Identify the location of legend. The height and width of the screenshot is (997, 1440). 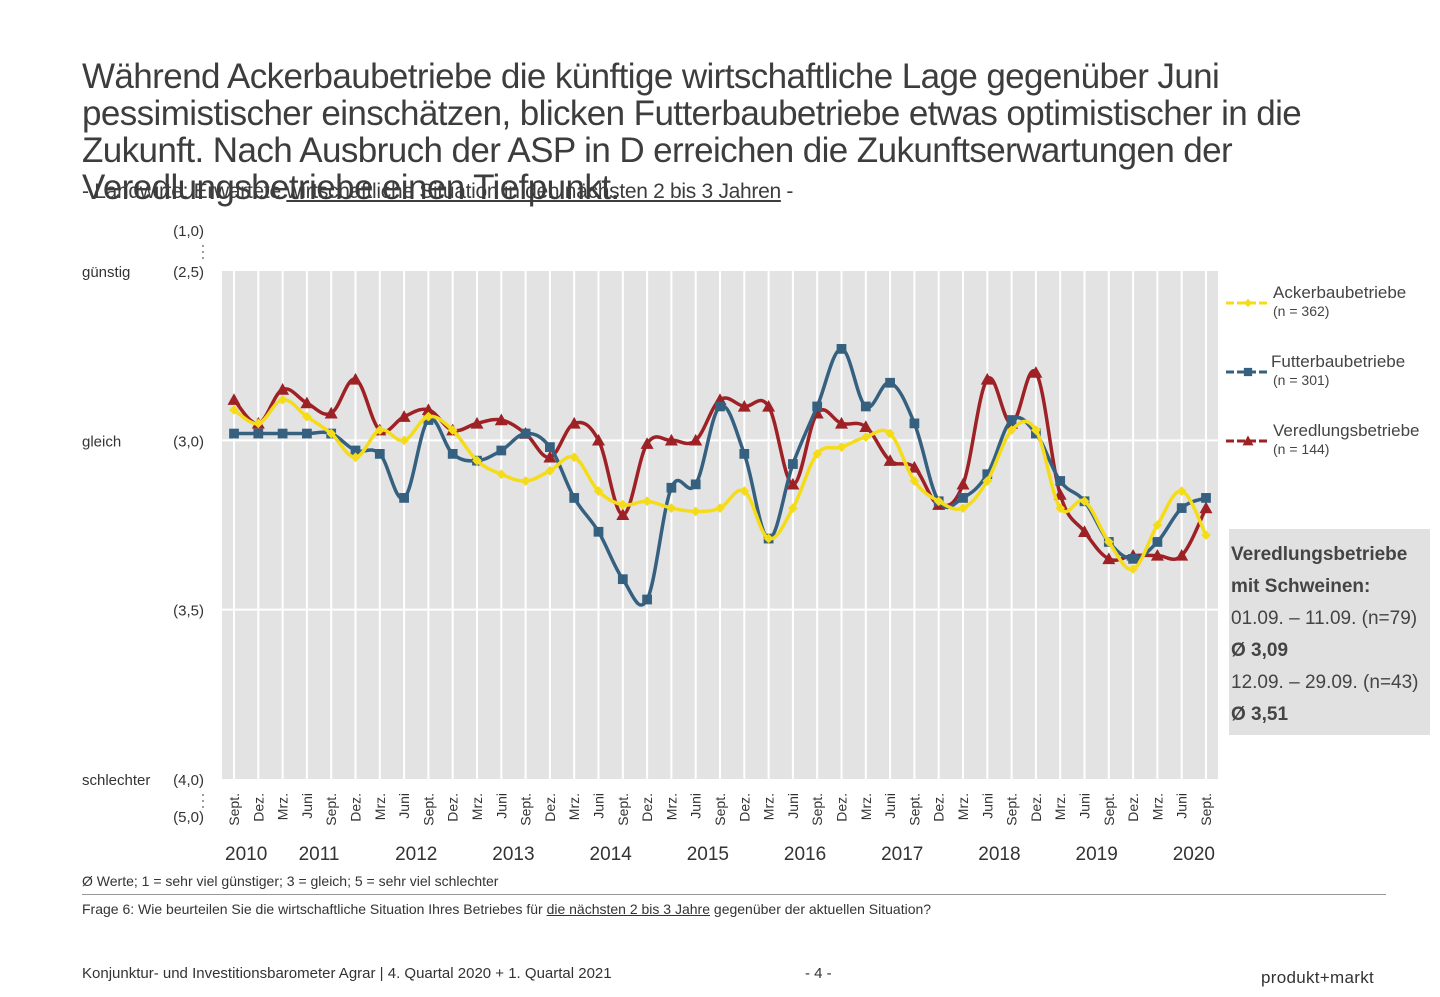
(1248, 372).